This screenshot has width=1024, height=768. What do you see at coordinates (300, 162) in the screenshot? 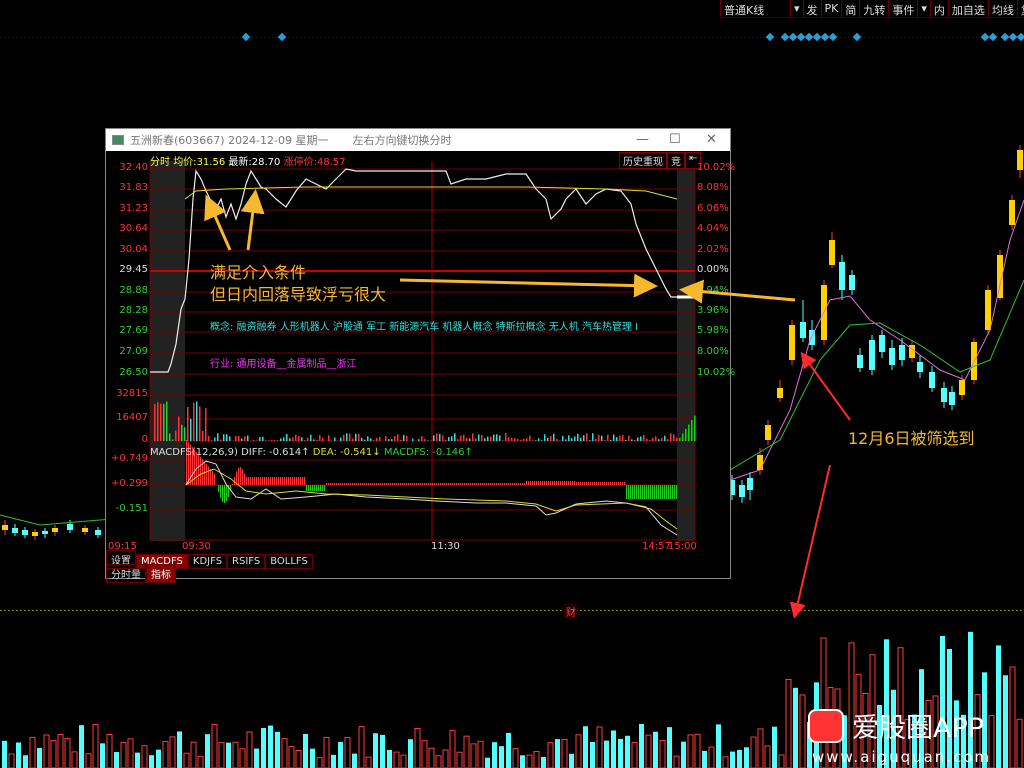
I see `limit-label: 涨停价:` at bounding box center [300, 162].